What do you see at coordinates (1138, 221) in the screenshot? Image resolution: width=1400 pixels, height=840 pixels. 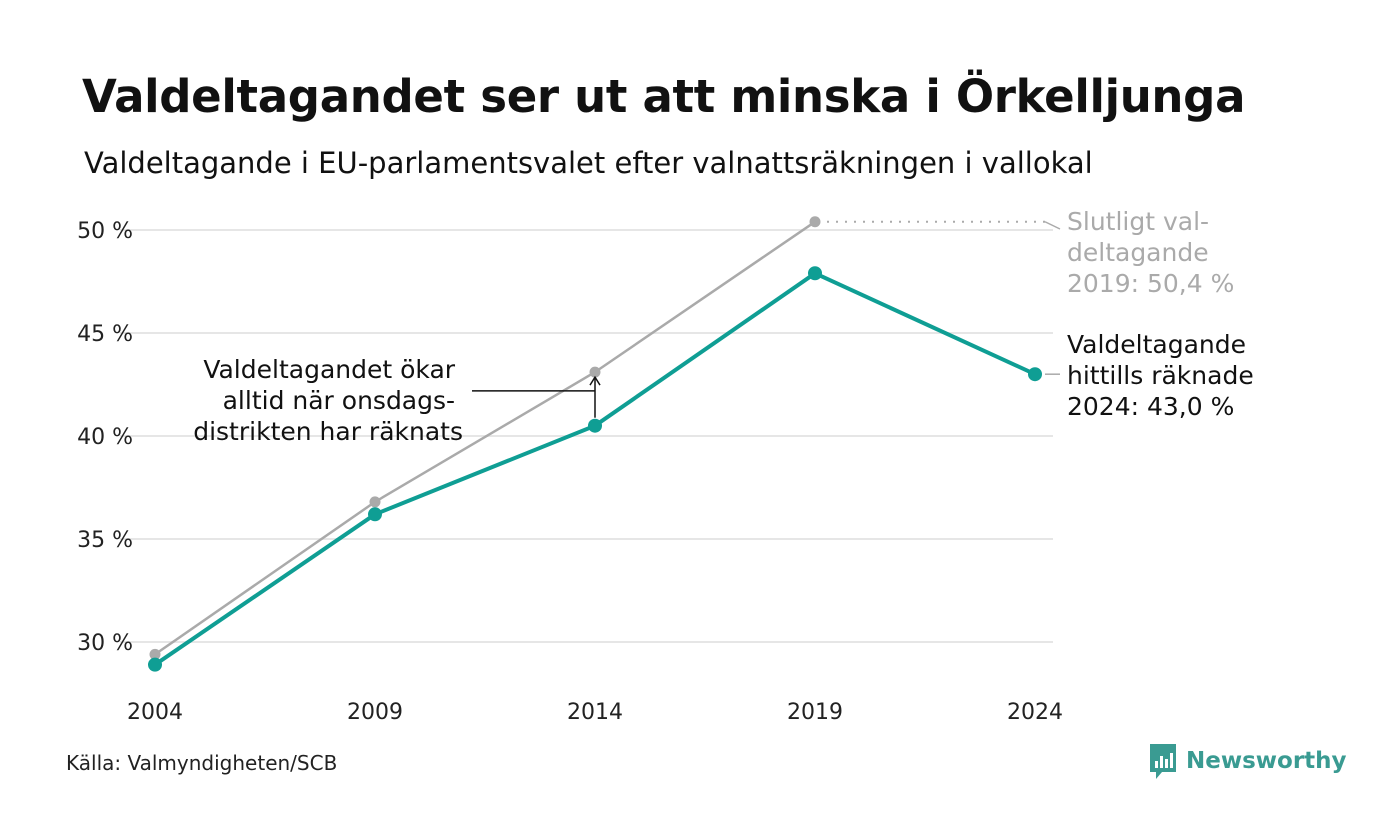 I see `final-label-line-1: Slutligt val-` at bounding box center [1138, 221].